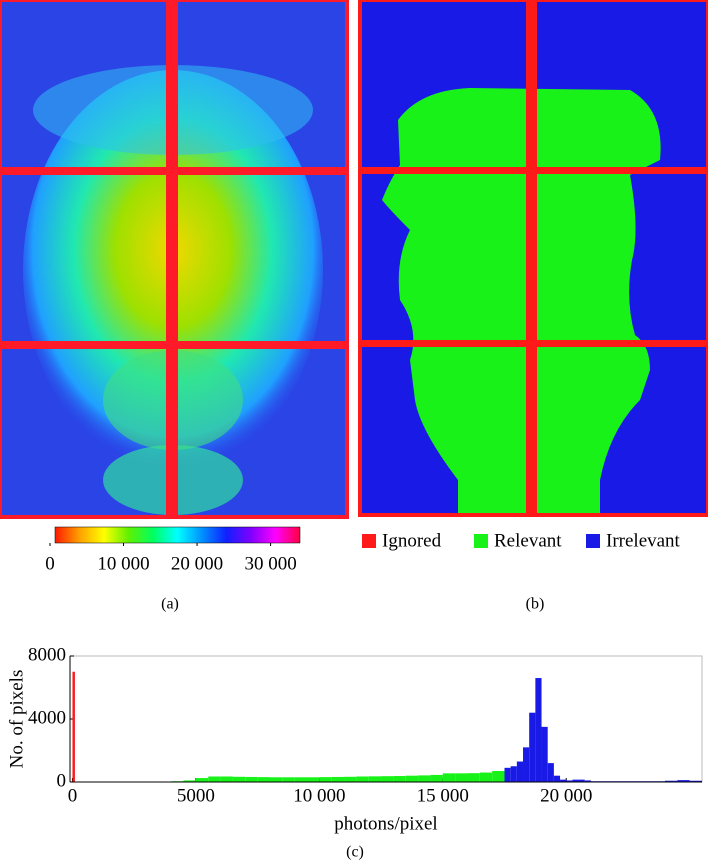 Image resolution: width=708 pixels, height=861 pixels. I want to click on x-tick-label: 5000, so click(196, 795).